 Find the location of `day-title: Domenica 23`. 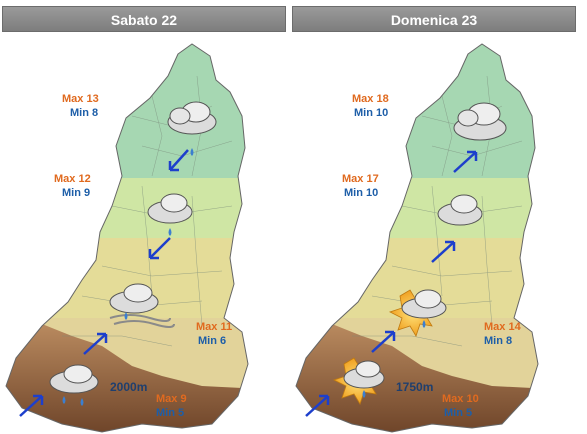

day-title: Domenica 23 is located at coordinates (434, 19).